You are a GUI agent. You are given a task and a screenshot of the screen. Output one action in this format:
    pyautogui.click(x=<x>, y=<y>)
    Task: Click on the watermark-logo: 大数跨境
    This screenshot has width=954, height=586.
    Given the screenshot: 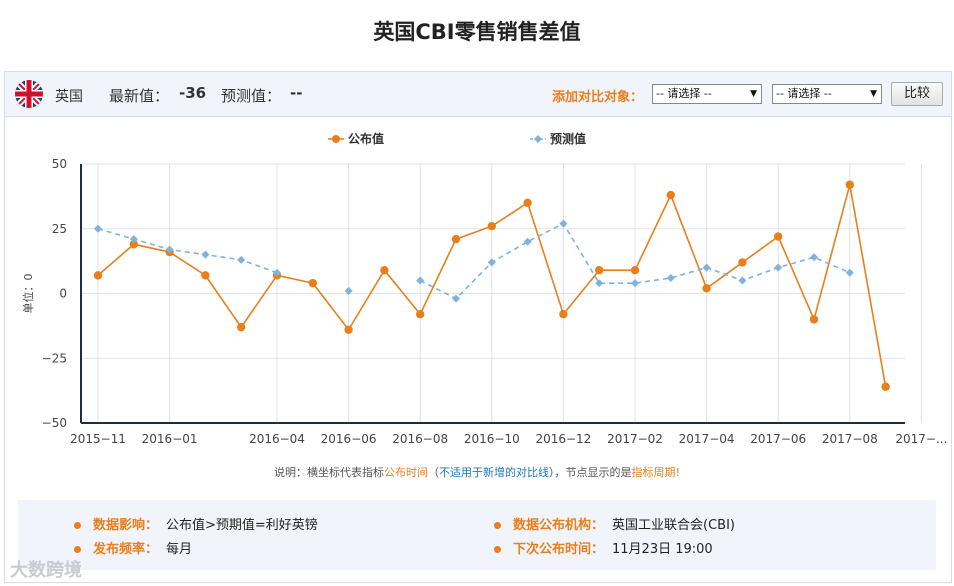 What is the action you would take?
    pyautogui.click(x=46, y=570)
    